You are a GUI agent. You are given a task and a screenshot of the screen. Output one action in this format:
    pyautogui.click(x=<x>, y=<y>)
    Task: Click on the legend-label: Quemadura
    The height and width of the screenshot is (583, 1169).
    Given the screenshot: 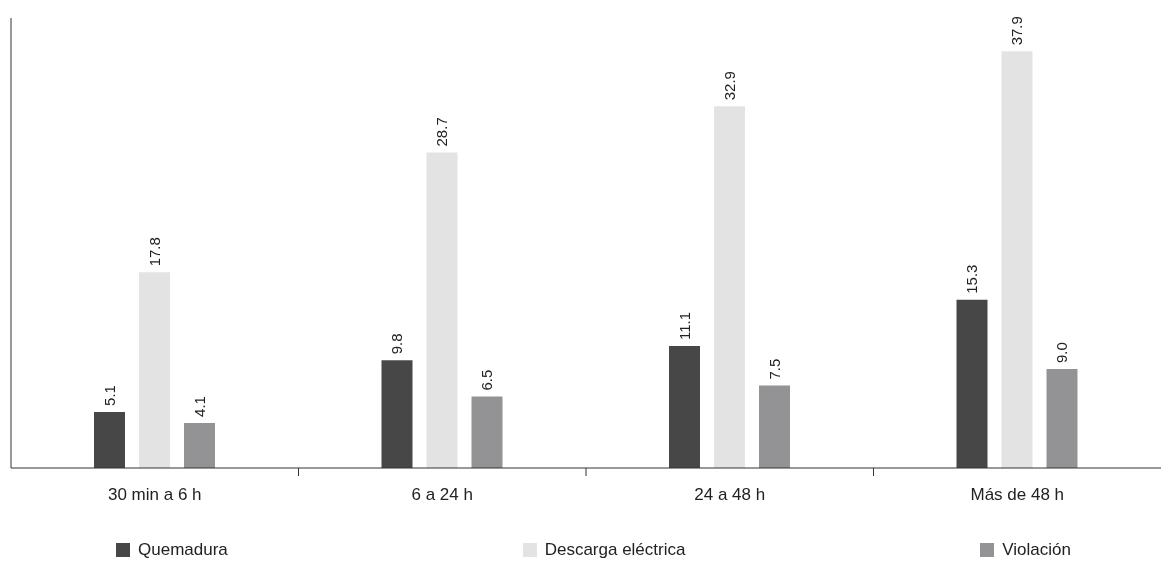 What is the action you would take?
    pyautogui.click(x=183, y=550)
    